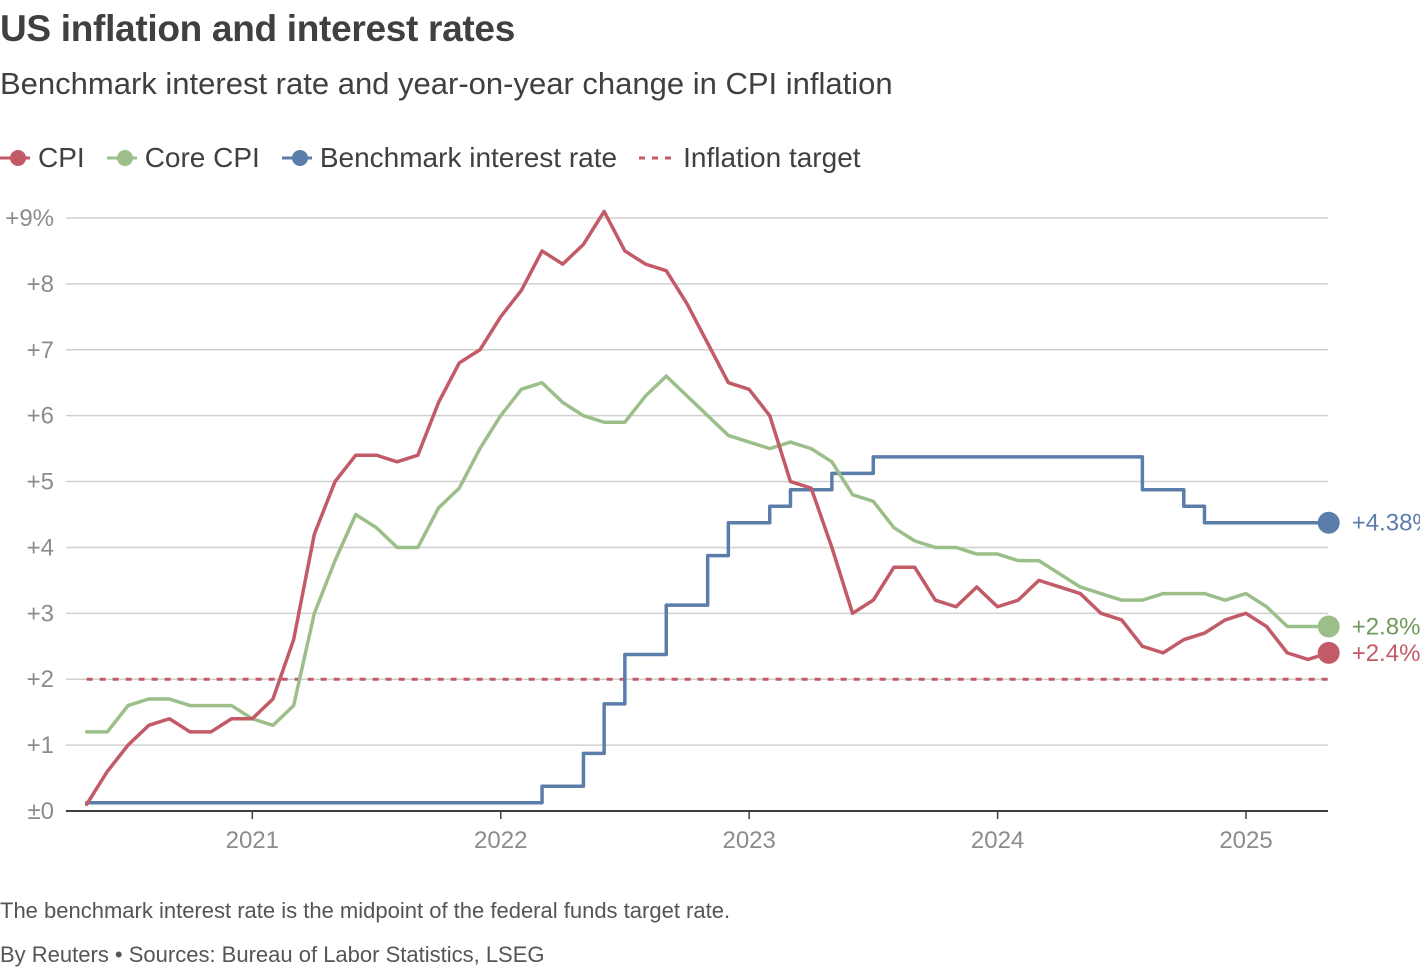 The height and width of the screenshot is (970, 1420). I want to click on y-tick-label-9: +9%, so click(29, 218).